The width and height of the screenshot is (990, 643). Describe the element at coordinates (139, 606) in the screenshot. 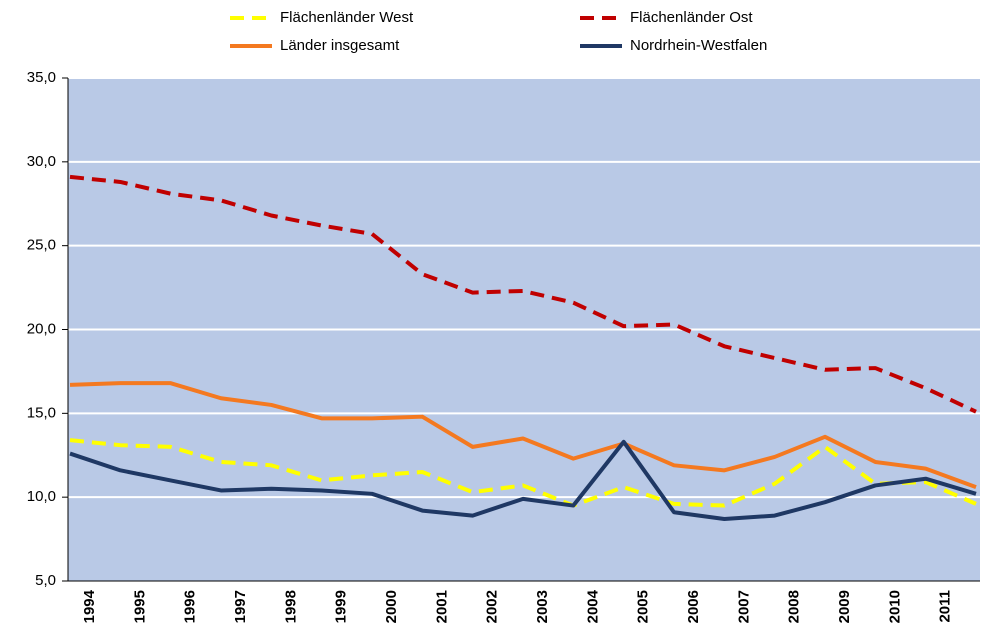

I see `x-tick-label: 1995` at that location.